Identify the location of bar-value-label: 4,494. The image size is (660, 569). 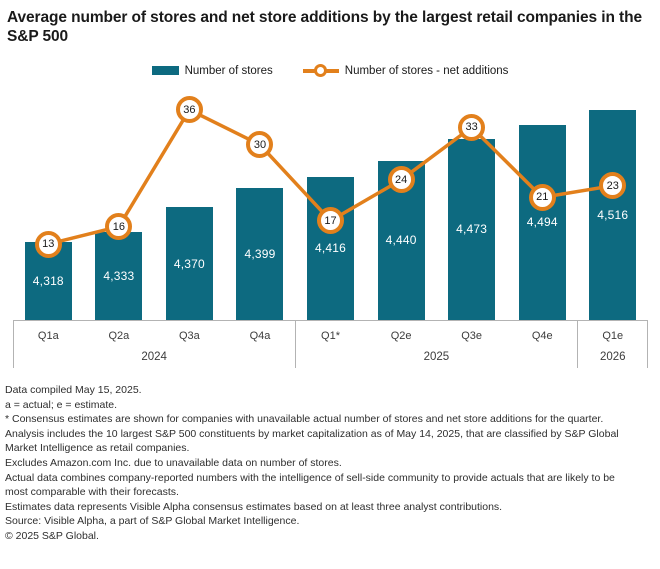
(542, 222).